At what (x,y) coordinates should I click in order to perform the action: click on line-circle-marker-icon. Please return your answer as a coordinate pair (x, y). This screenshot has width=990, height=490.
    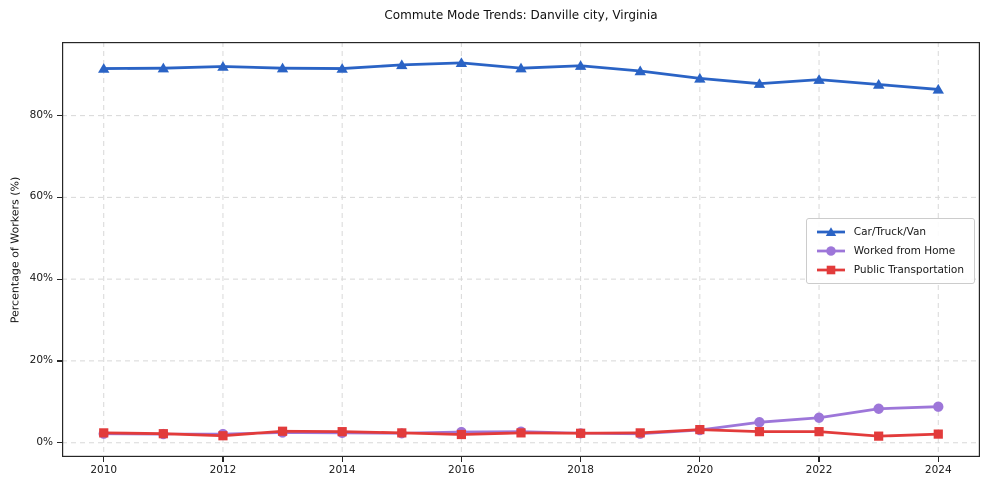
    Looking at the image, I should click on (831, 251).